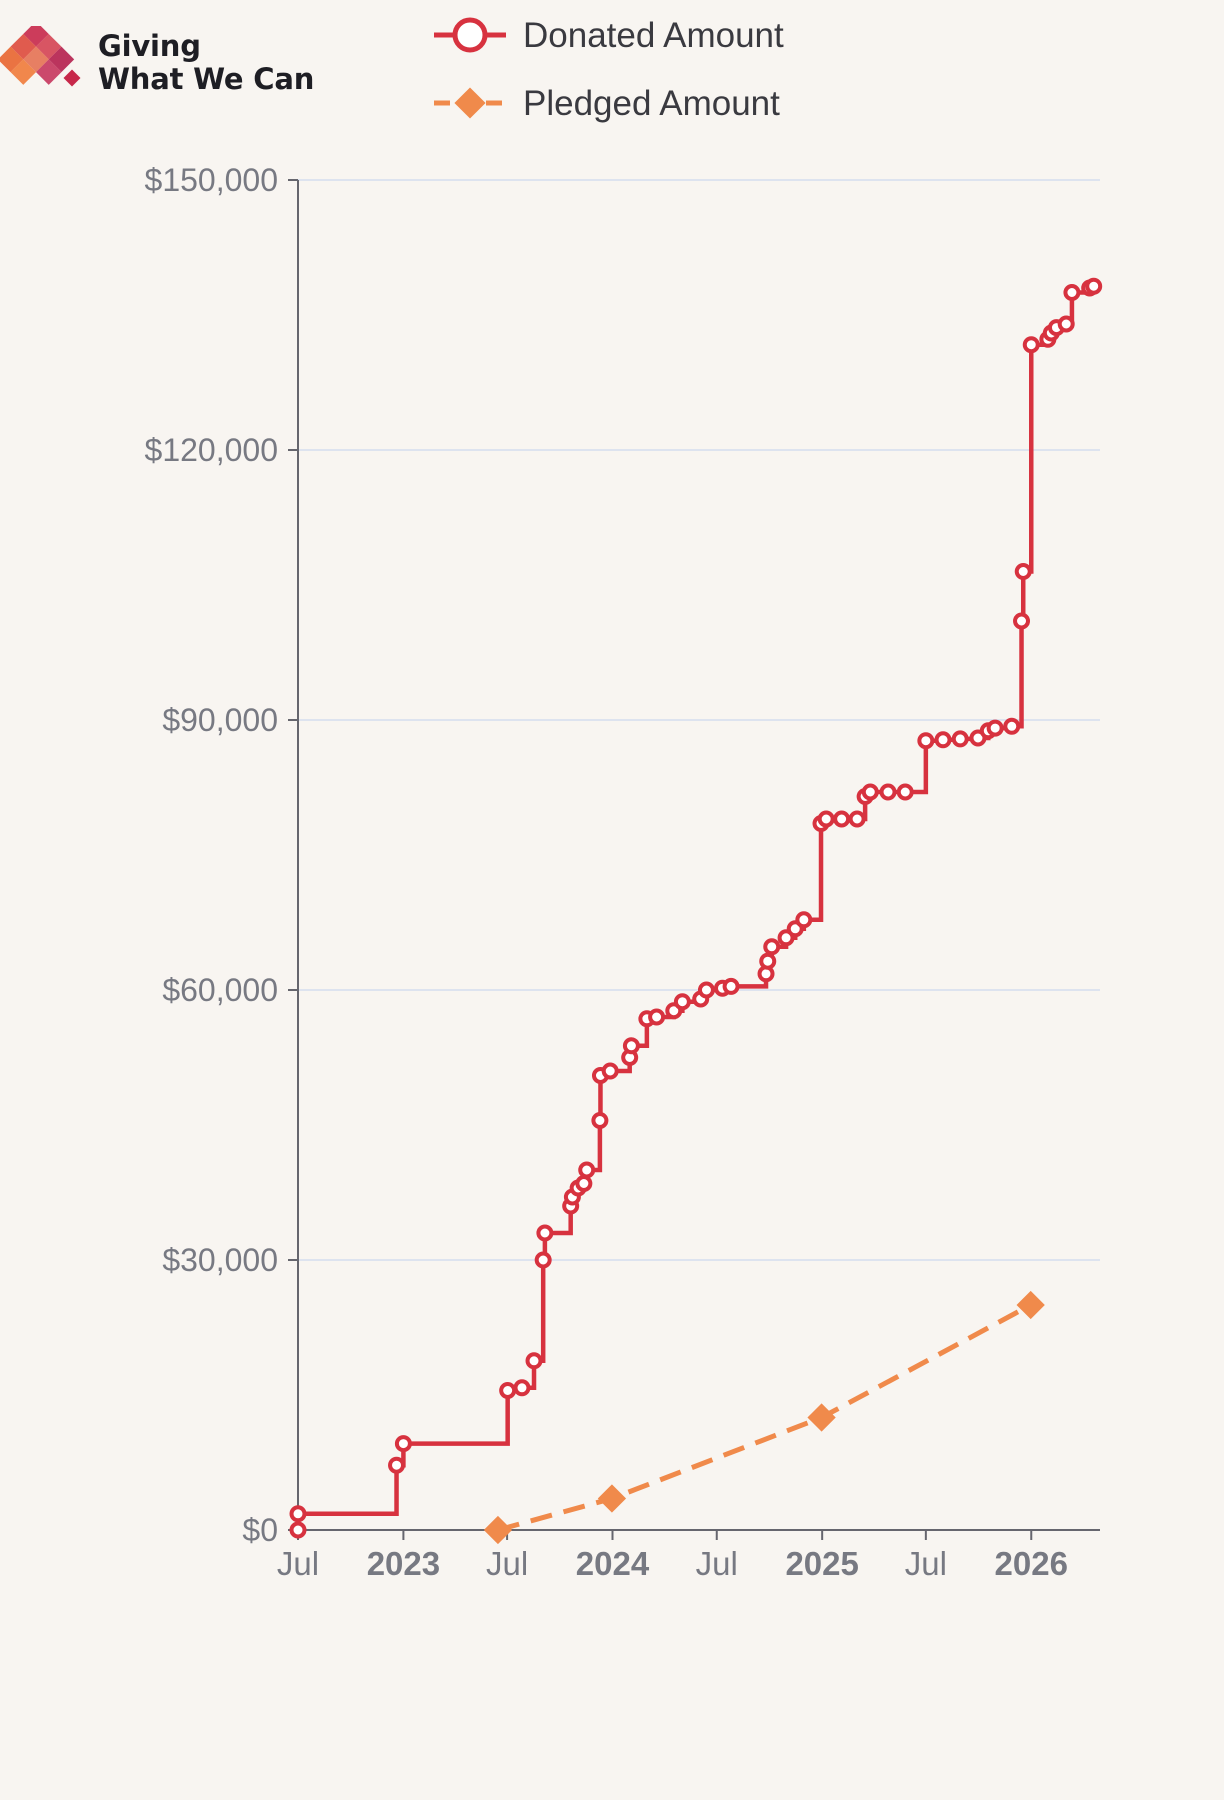  Describe the element at coordinates (221, 855) in the screenshot. I see `y-axis-ticks: $0 $30,000 $60,000 $90,000 $120,000 $150,000` at that location.